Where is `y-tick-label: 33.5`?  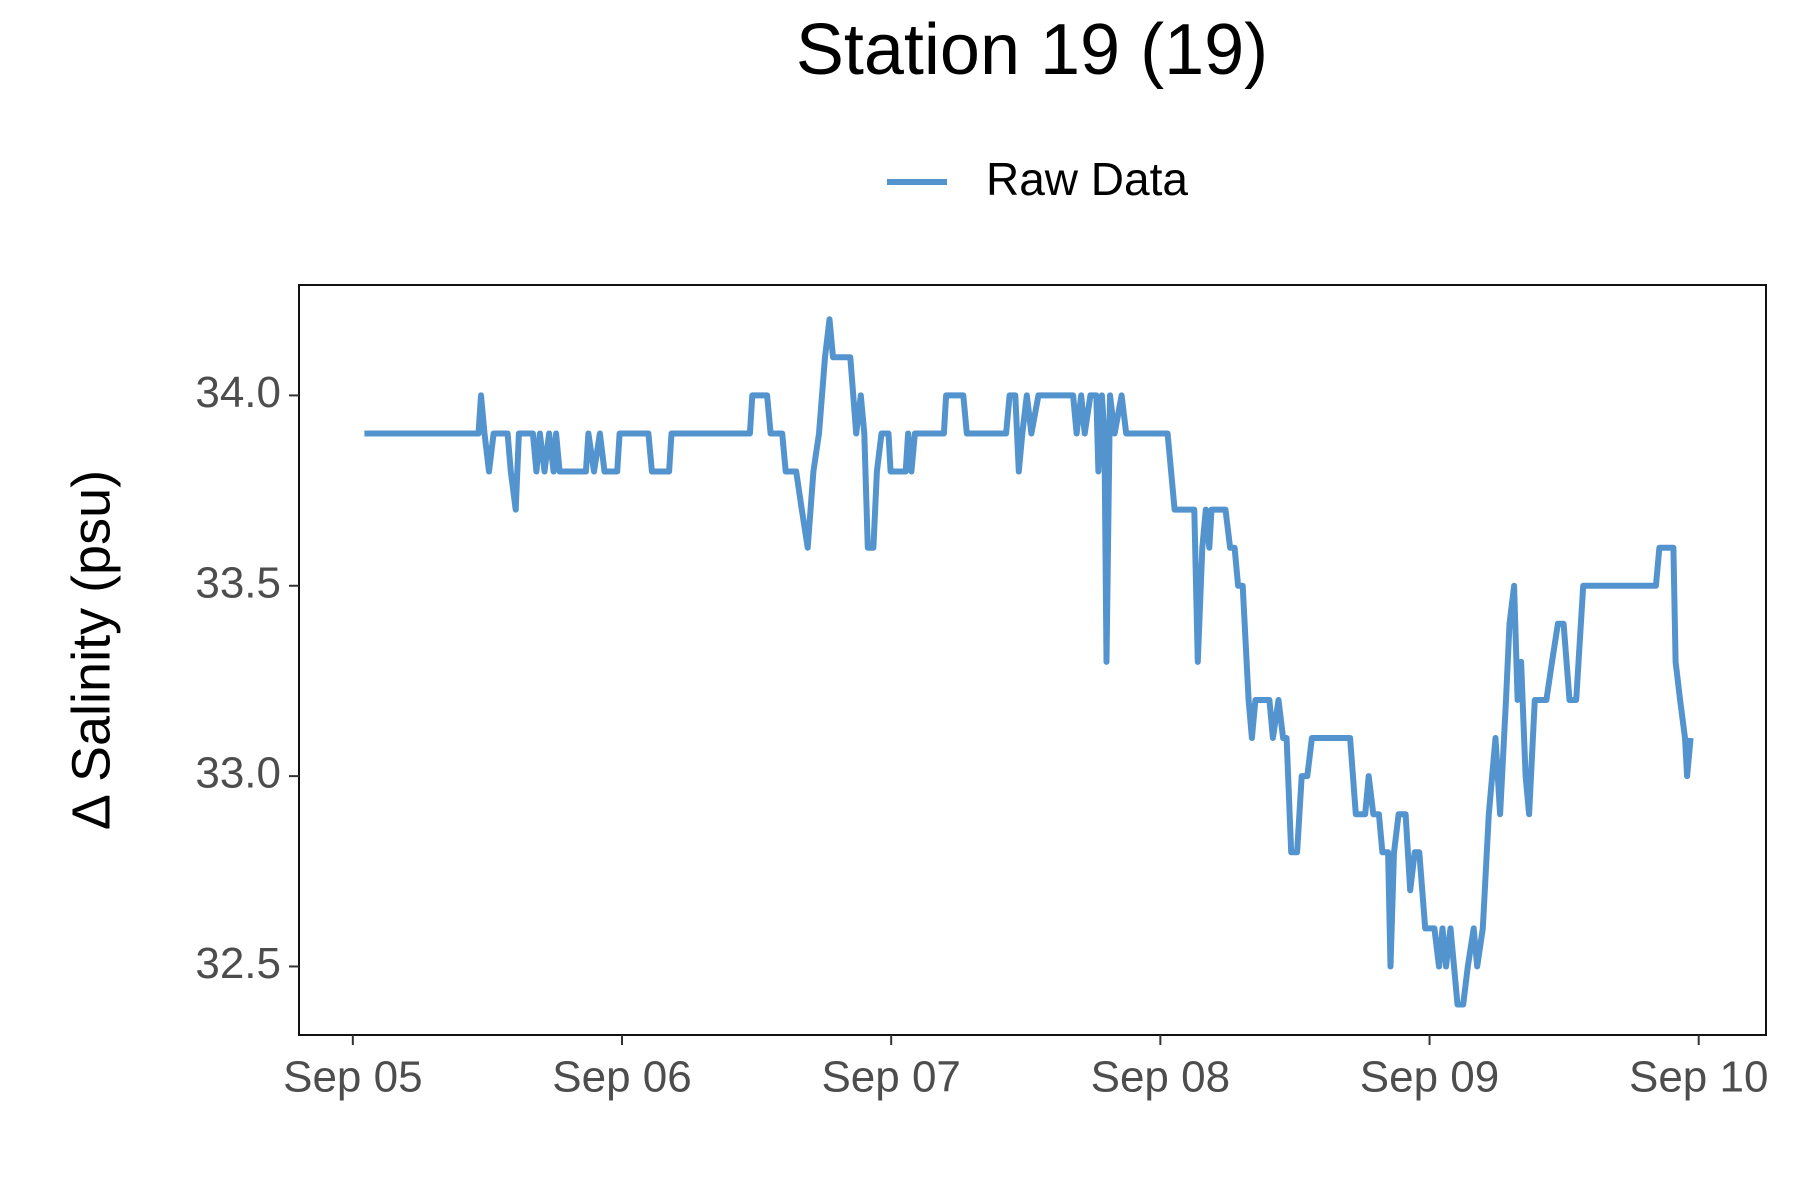
y-tick-label: 33.5 is located at coordinates (238, 582).